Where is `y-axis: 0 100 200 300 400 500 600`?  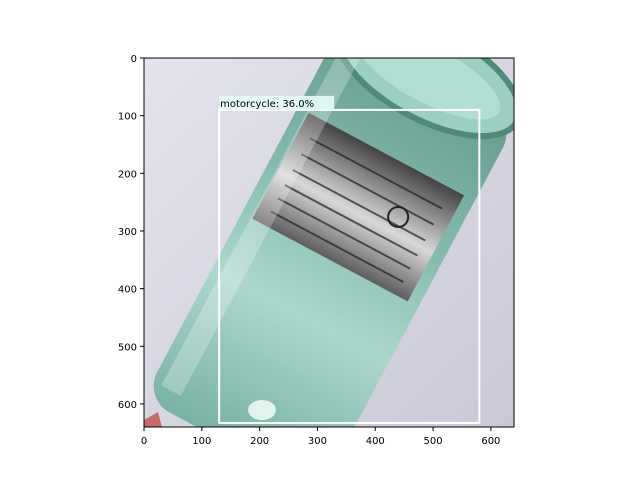 y-axis: 0 100 200 300 400 500 600 is located at coordinates (131, 232).